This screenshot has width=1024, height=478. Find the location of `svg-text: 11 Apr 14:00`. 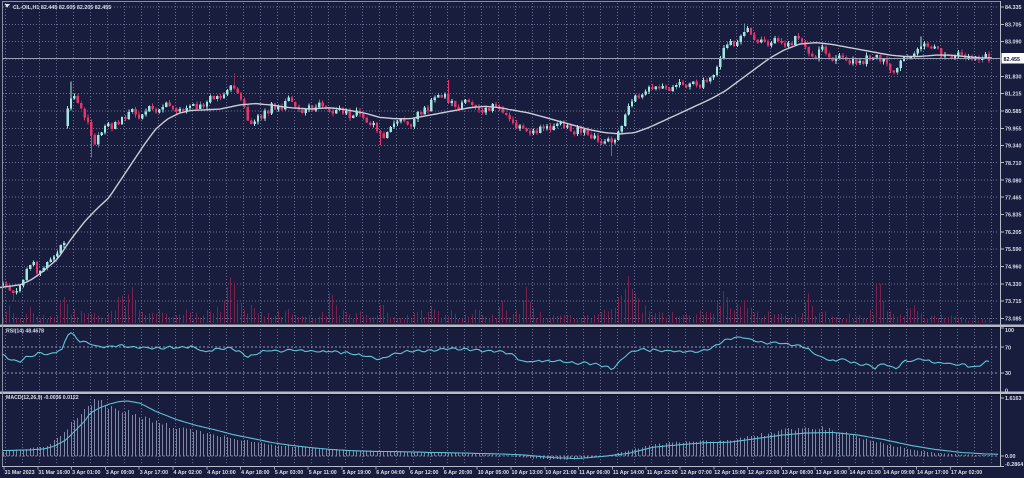

svg-text: 11 Apr 14:00 is located at coordinates (628, 473).